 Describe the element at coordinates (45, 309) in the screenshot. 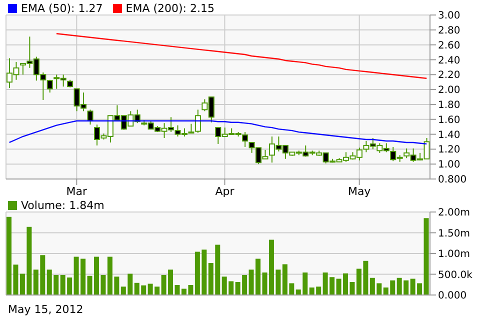

I see `text: May 15, 2012` at that location.